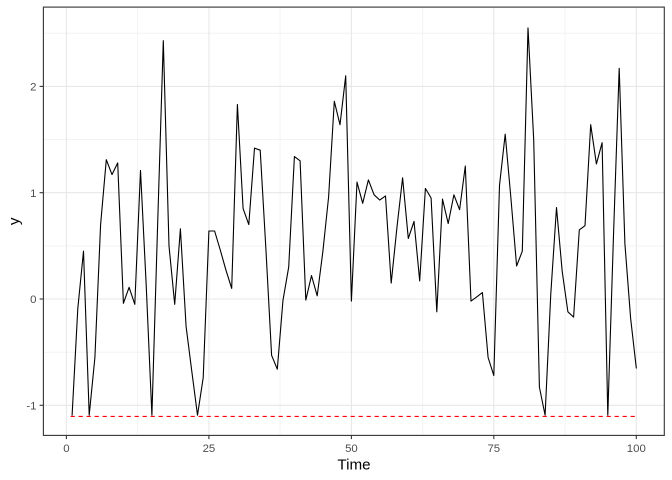 This screenshot has height=480, width=672. I want to click on svg-text: y, so click(14, 221).